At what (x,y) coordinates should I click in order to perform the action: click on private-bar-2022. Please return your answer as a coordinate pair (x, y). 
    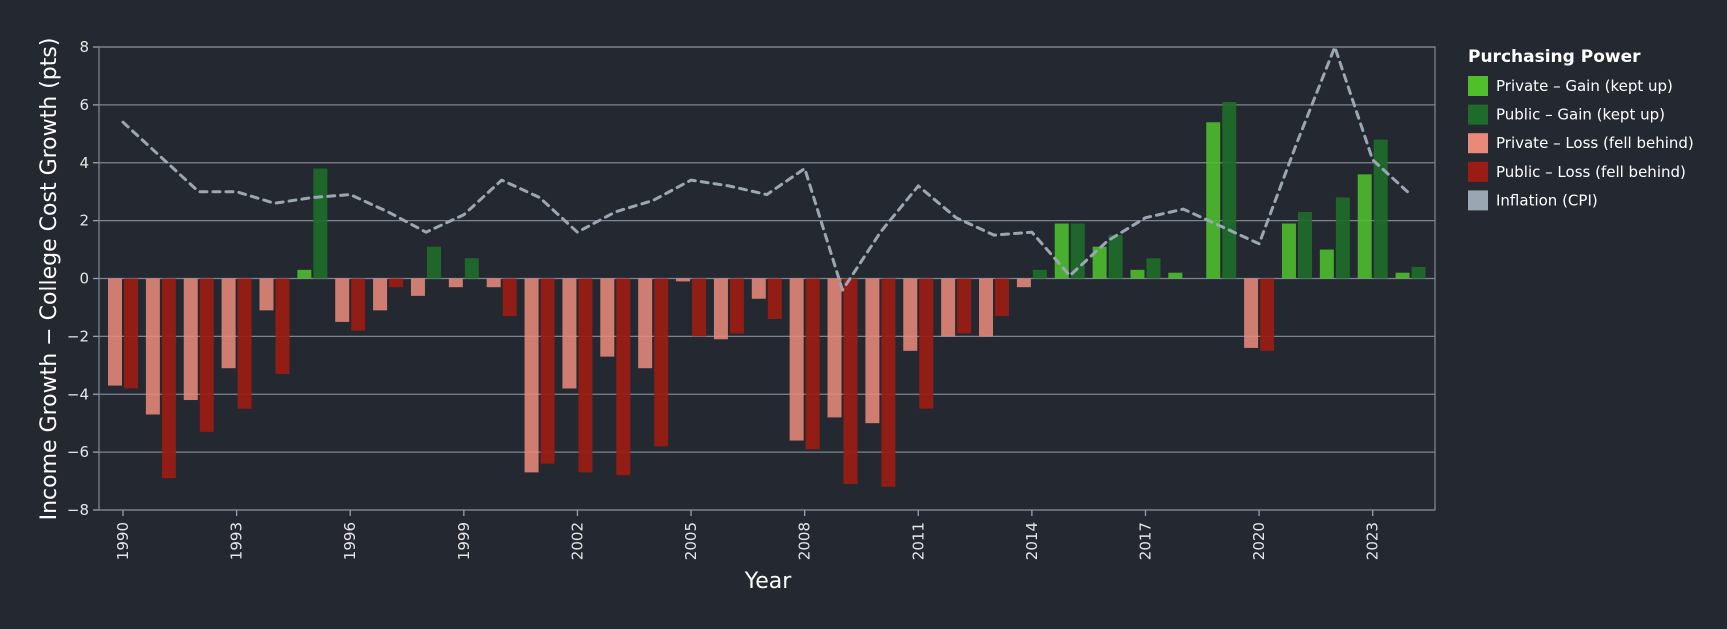
    Looking at the image, I should click on (1326, 264).